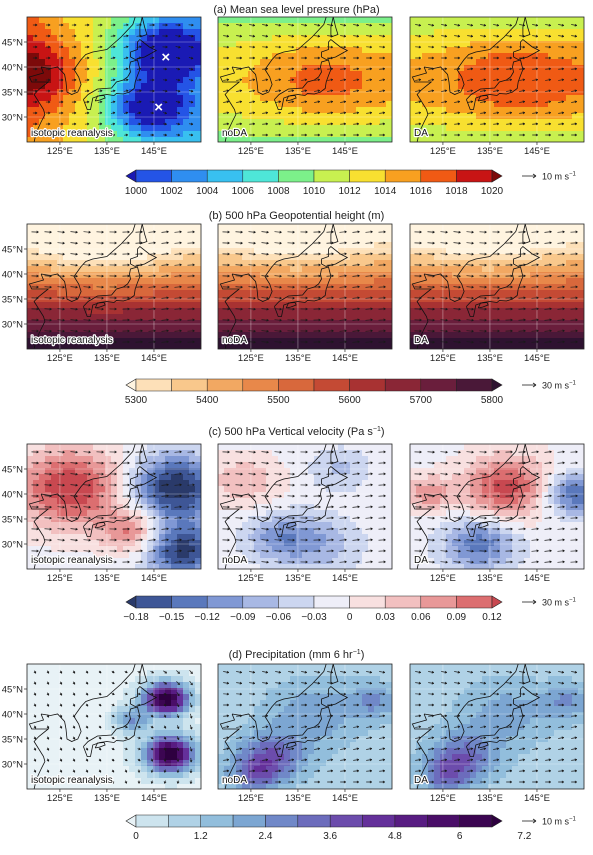 This screenshot has height=855, width=593. I want to click on colorbar-tick-label: 1016, so click(421, 191).